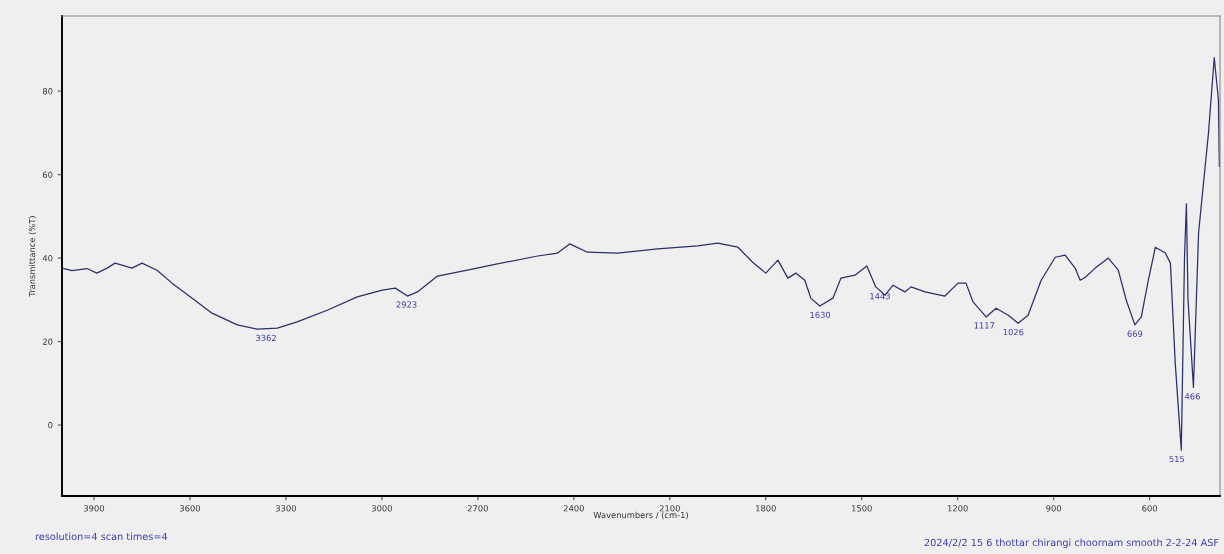 This screenshot has height=554, width=1224. Describe the element at coordinates (820, 315) in the screenshot. I see `annotation: 1630` at that location.